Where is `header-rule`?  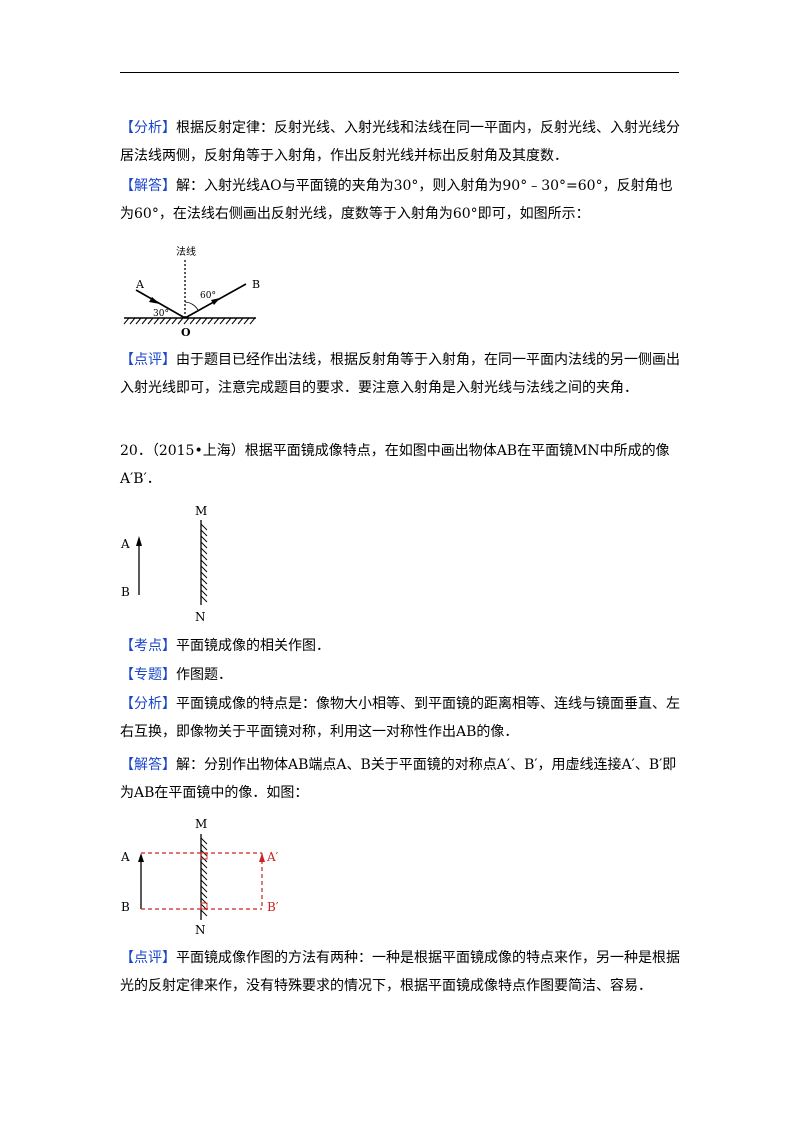 header-rule is located at coordinates (399, 72).